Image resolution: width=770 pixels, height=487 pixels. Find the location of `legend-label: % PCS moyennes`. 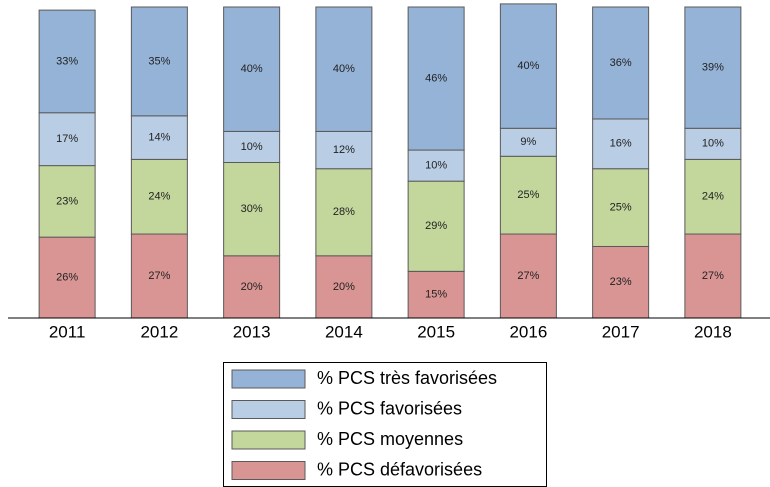

legend-label: % PCS moyennes is located at coordinates (390, 439).